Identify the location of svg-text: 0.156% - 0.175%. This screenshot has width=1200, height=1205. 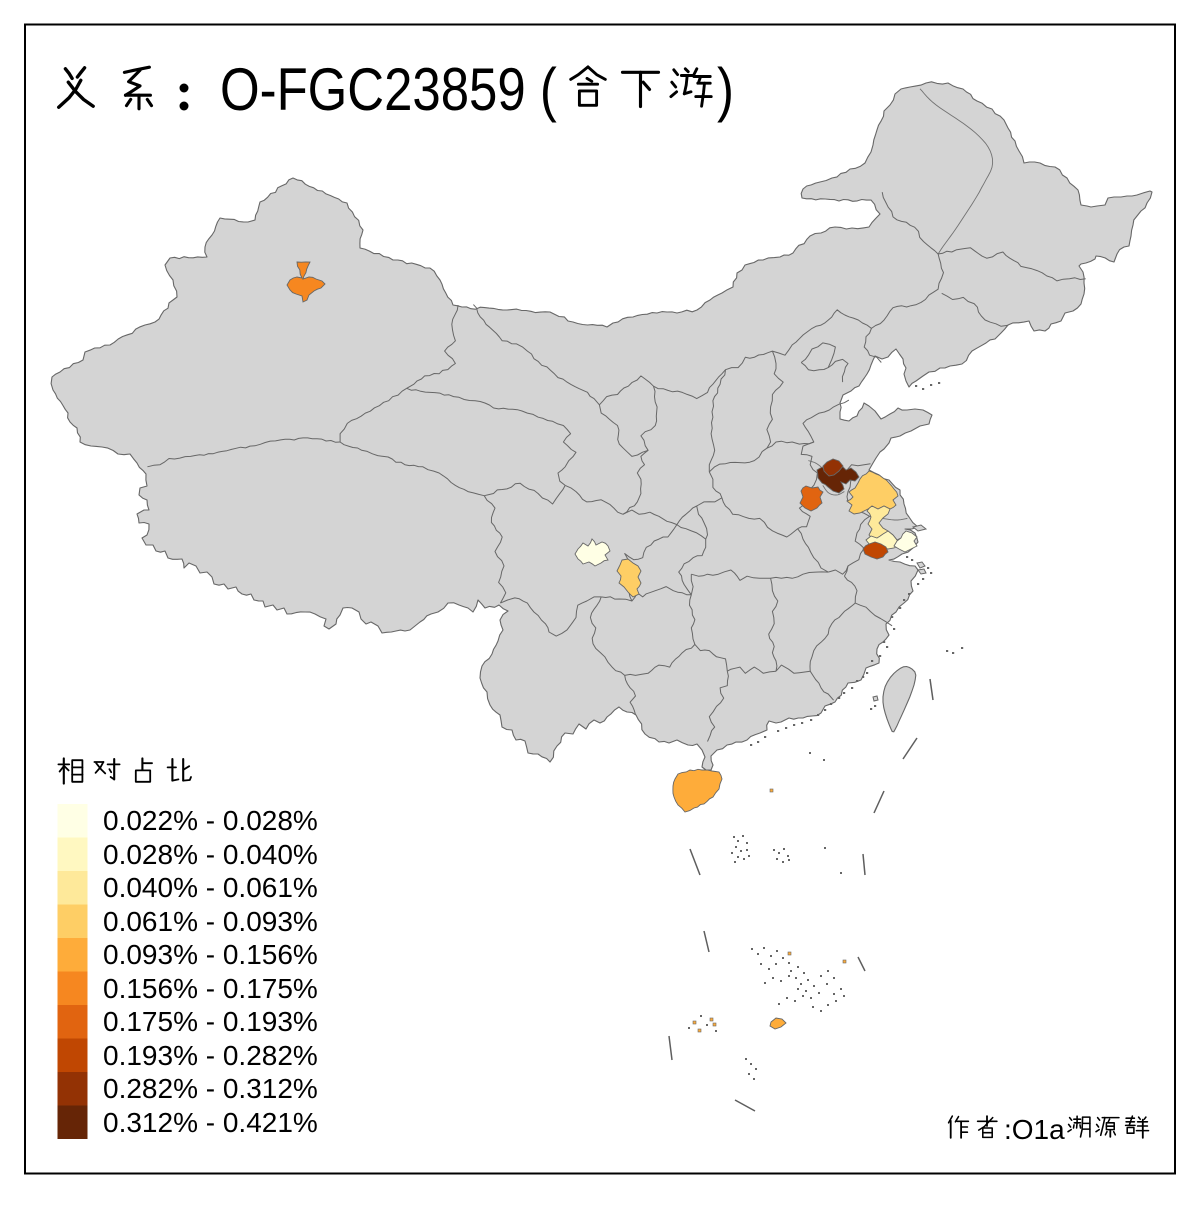
(210, 988).